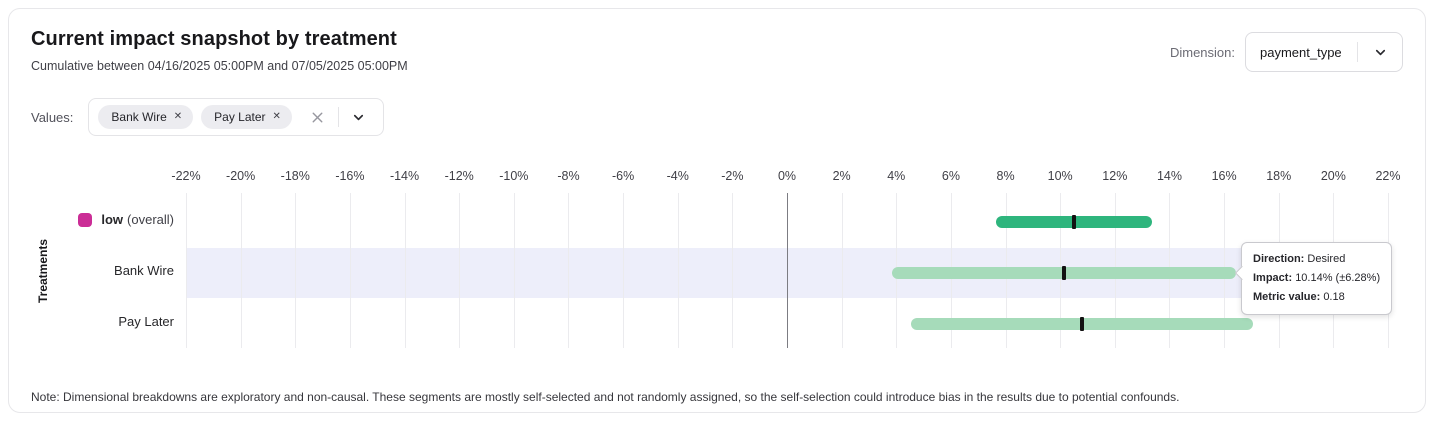  What do you see at coordinates (146, 321) in the screenshot?
I see `row-label-text: Pay Later` at bounding box center [146, 321].